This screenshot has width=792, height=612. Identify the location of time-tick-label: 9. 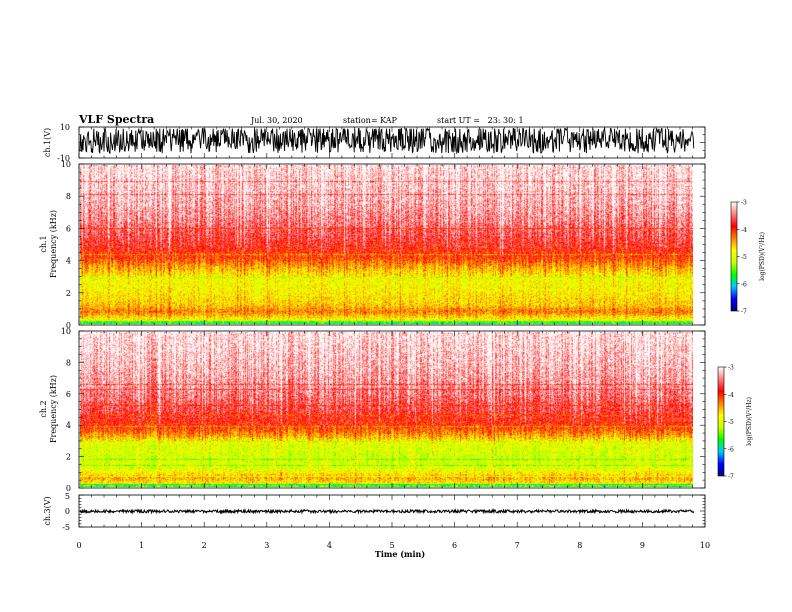
(642, 545).